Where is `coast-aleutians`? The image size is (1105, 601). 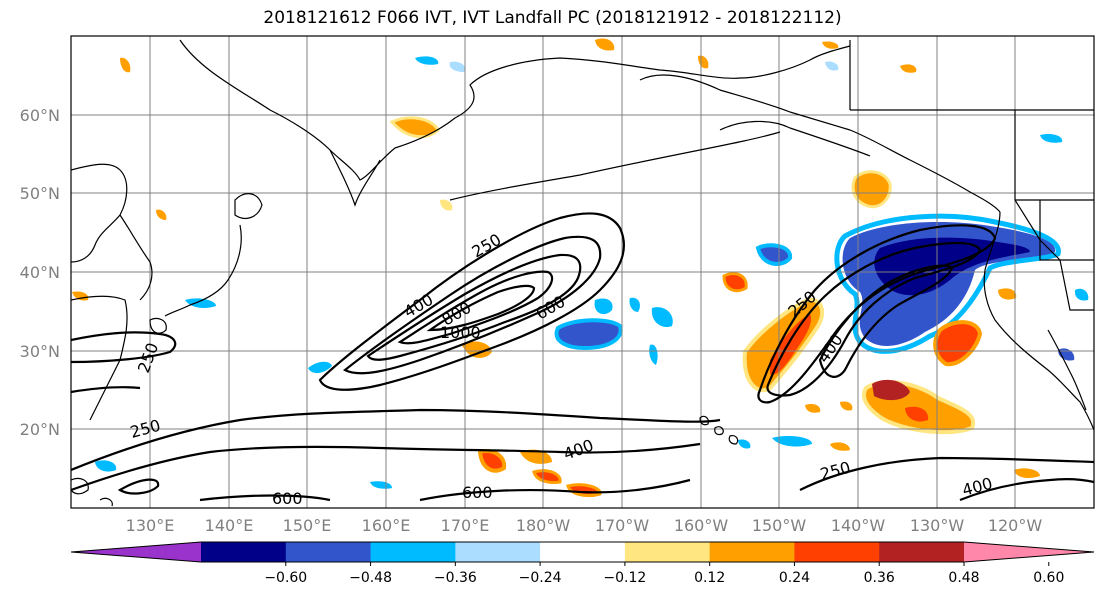 coast-aleutians is located at coordinates (615, 166).